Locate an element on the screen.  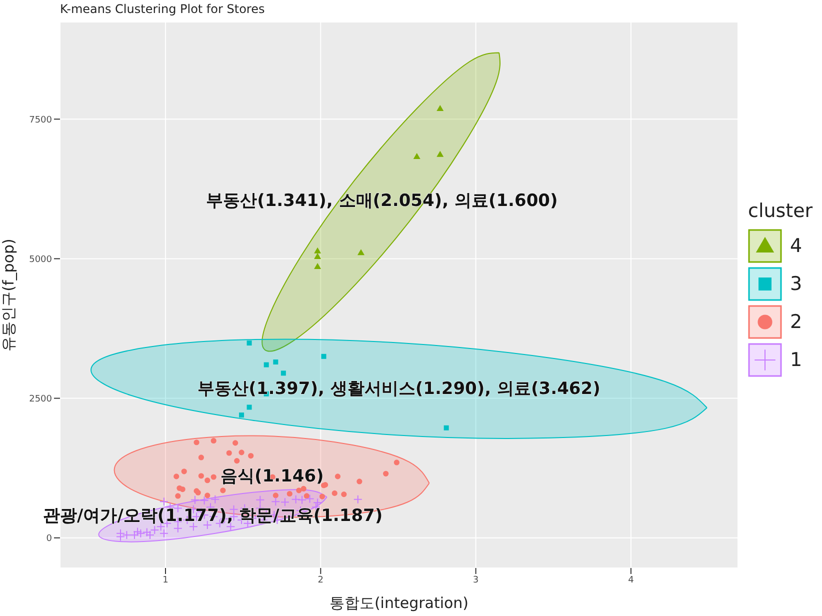
annotation: 관광/여가/오락(1.177), 학문/교육(1.187) is located at coordinates (213, 516).